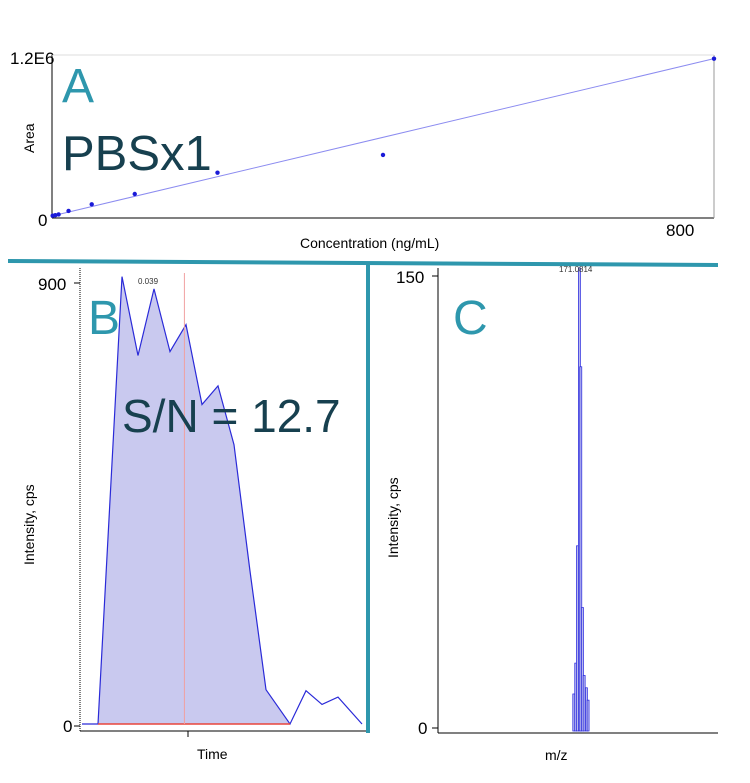  What do you see at coordinates (104, 318) in the screenshot?
I see `panel-b-letter: B` at bounding box center [104, 318].